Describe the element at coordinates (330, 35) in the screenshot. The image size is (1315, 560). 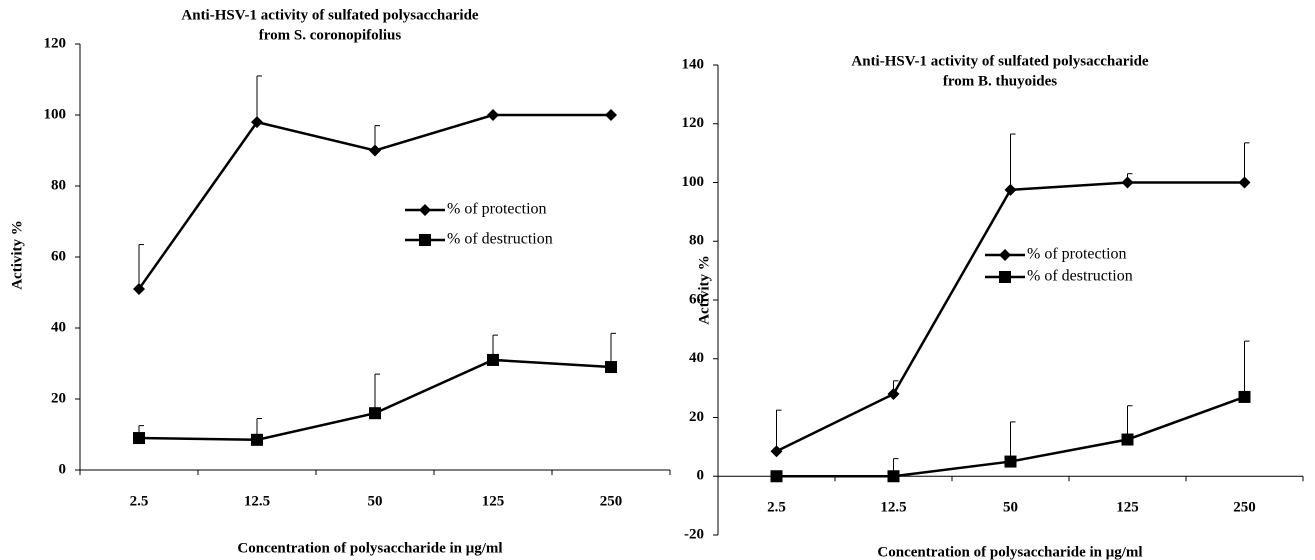
I see `chart-subtitle: from S. coronopifolius` at that location.